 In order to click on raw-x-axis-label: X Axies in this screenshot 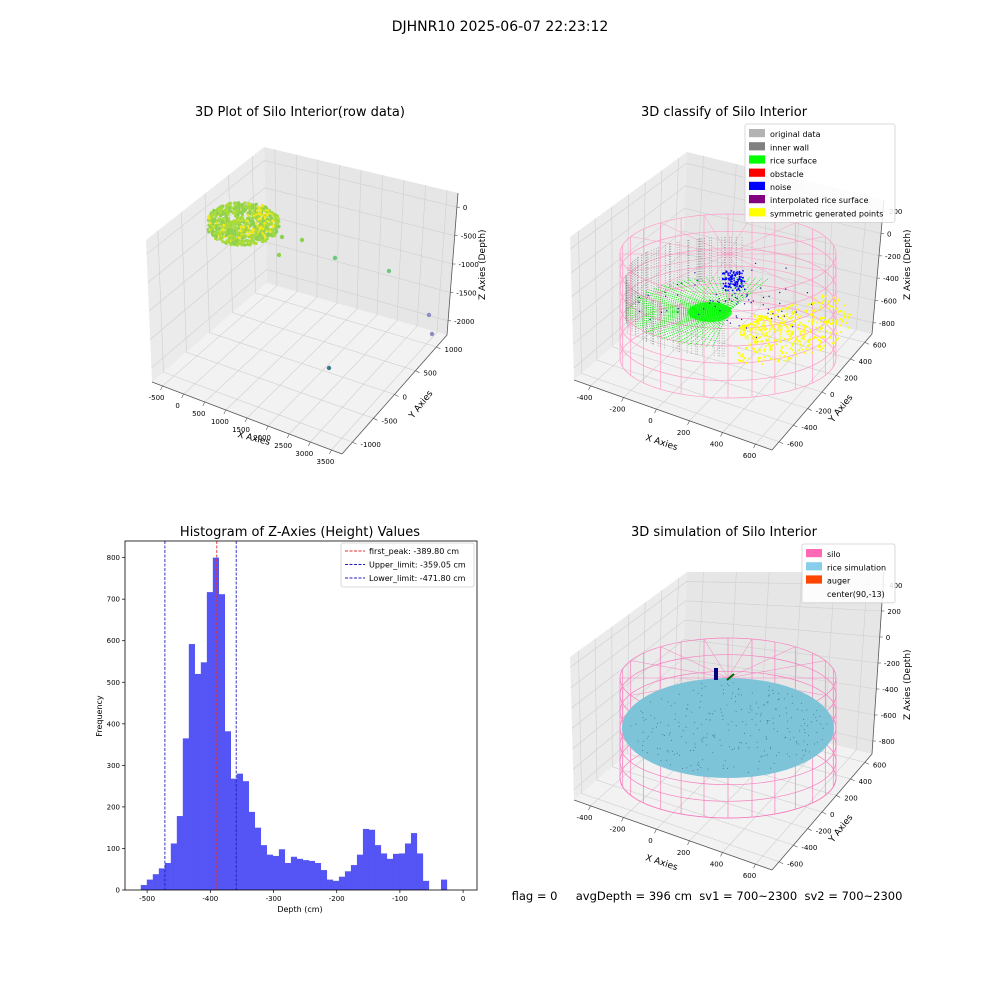, I will do `click(253, 439)`.